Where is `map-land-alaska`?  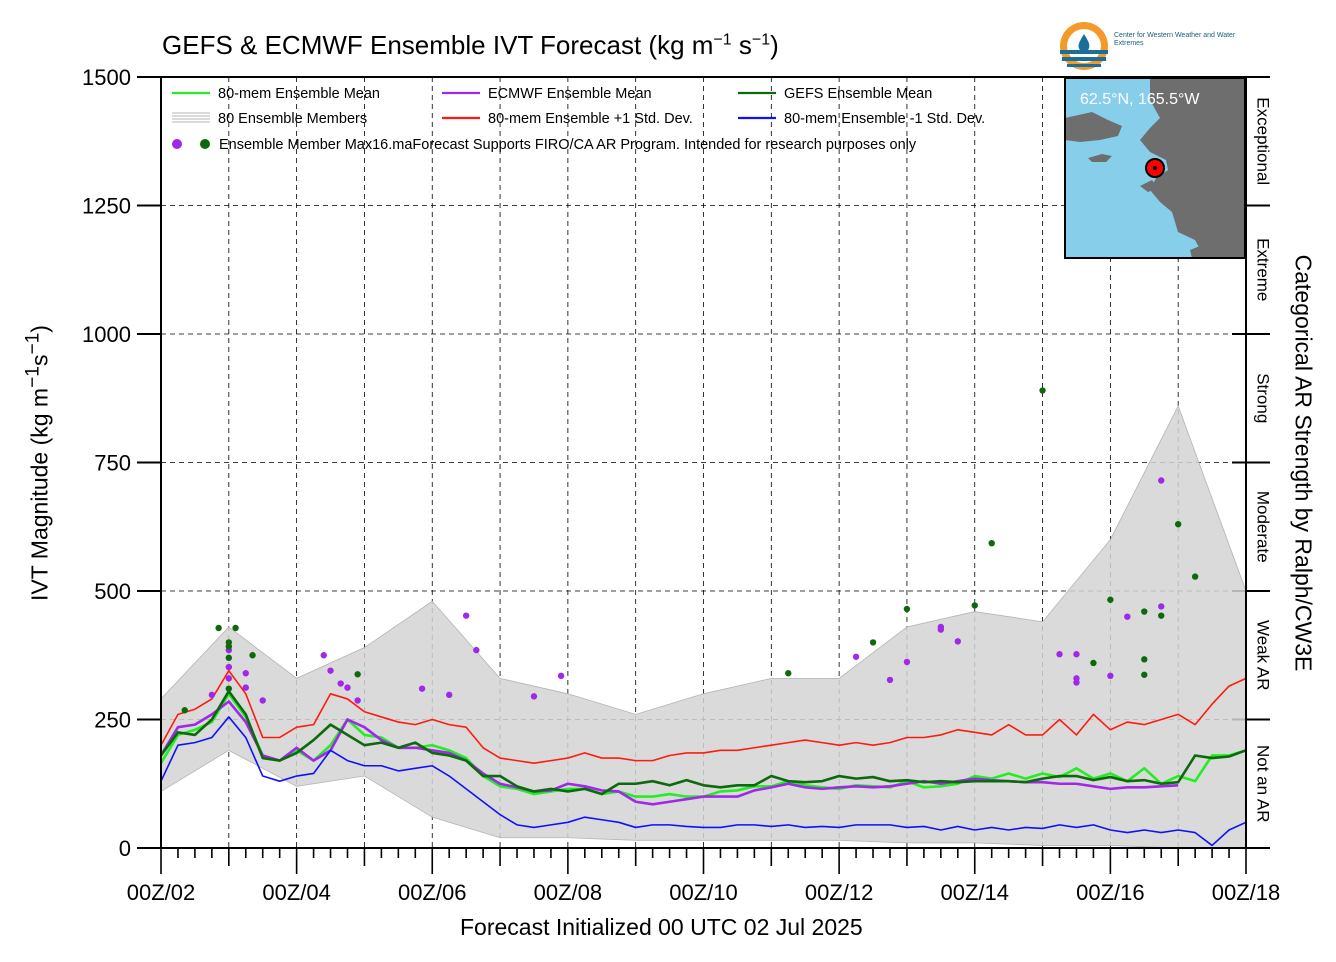
map-land-alaska is located at coordinates (1192, 168).